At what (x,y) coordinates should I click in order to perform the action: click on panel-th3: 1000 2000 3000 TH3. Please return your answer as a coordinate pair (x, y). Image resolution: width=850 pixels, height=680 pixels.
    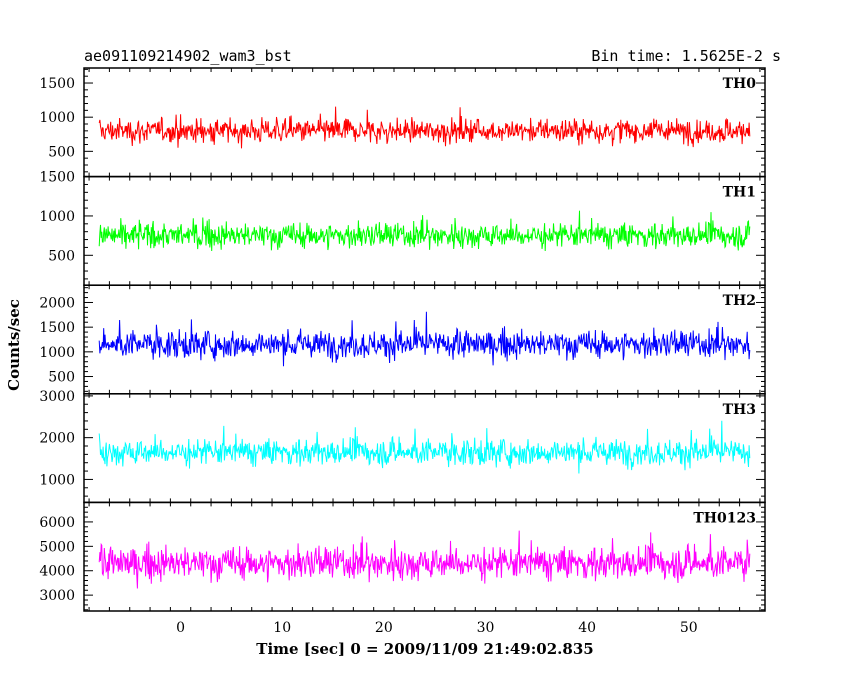
    Looking at the image, I should click on (402, 446).